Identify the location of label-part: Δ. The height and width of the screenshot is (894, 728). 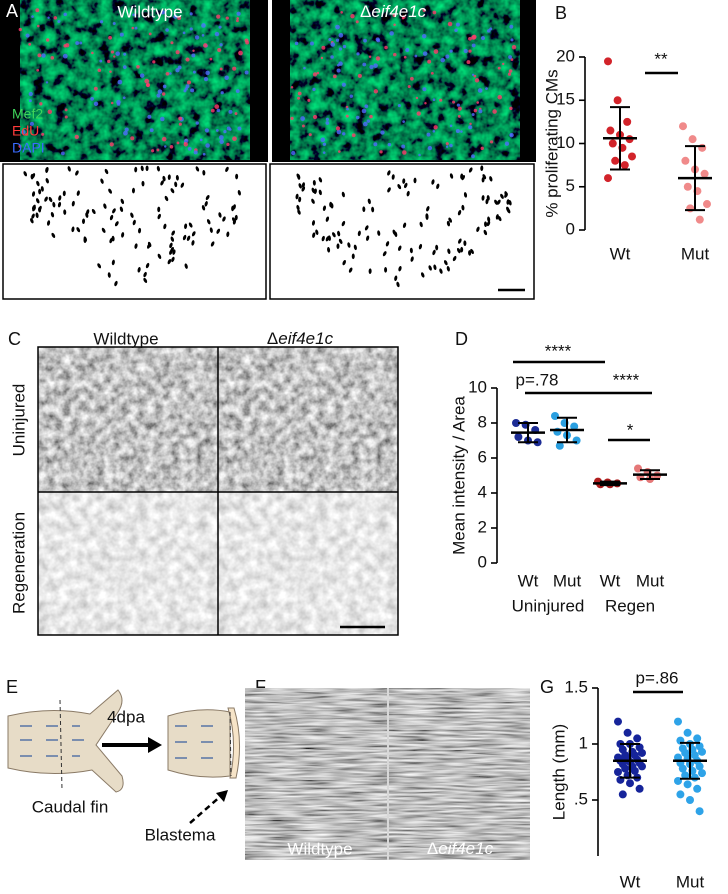
(365, 11).